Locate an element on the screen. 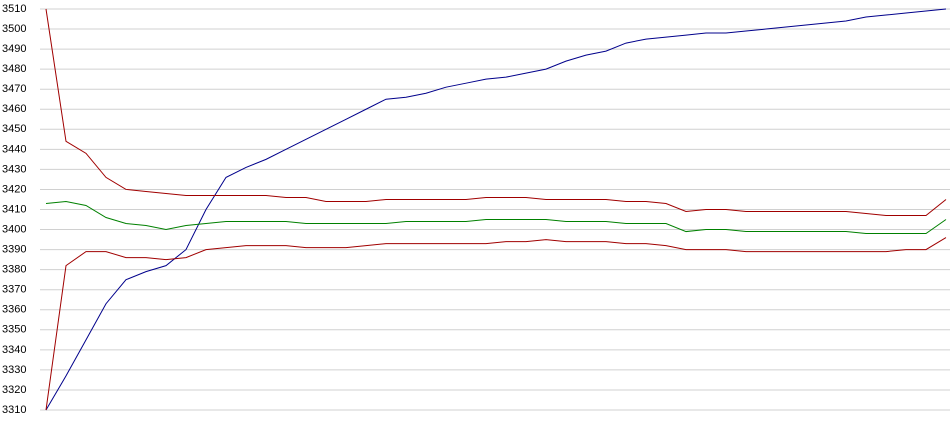 The width and height of the screenshot is (950, 435). y-tick-label: 3440 is located at coordinates (14, 149).